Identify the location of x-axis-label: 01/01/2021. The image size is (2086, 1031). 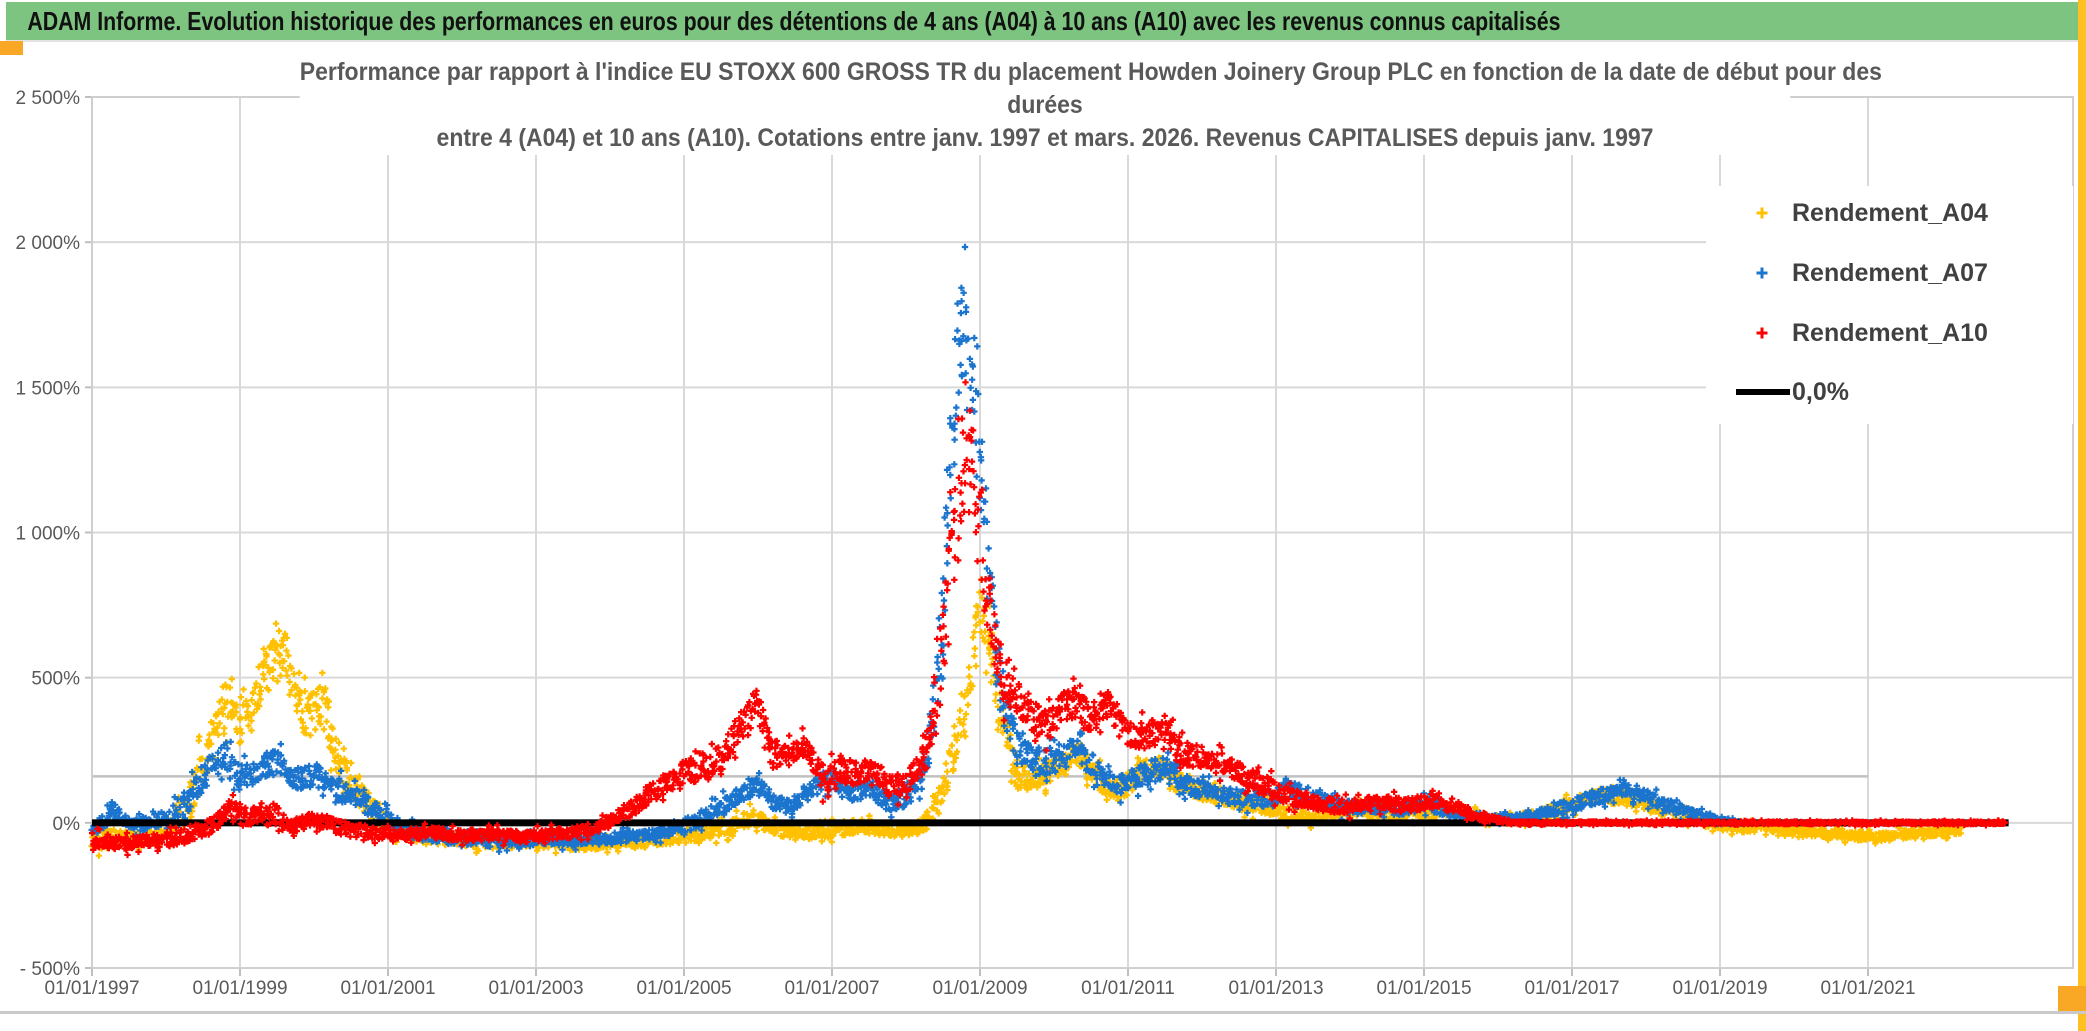
(1867, 988).